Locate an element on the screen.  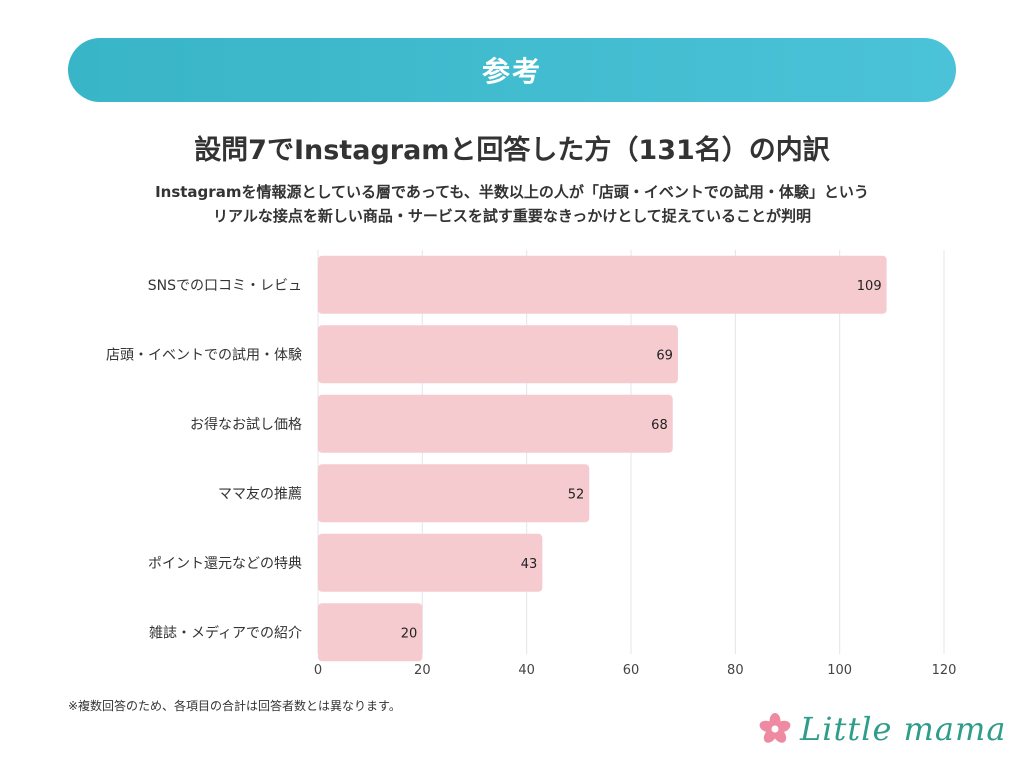
tick-label: 120 is located at coordinates (944, 670).